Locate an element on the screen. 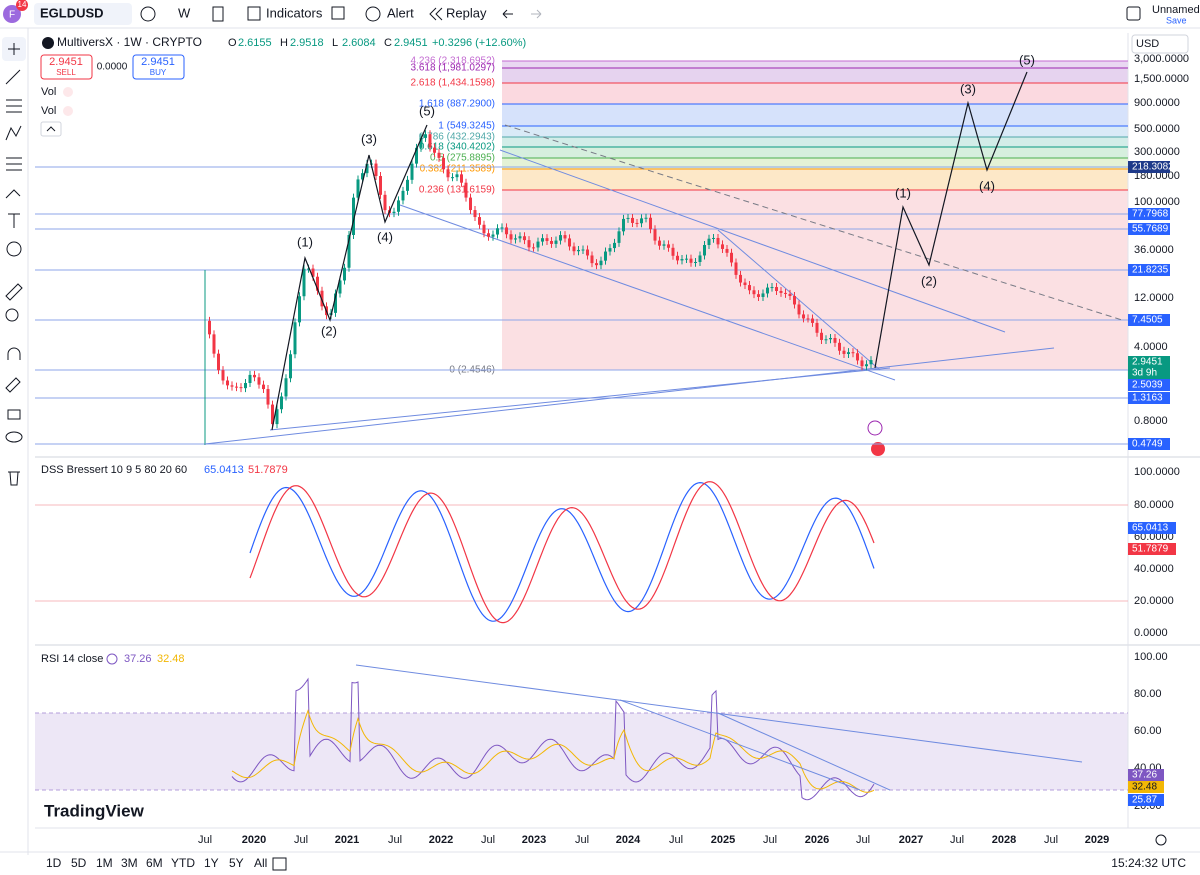  currency: USD is located at coordinates (1147, 44).